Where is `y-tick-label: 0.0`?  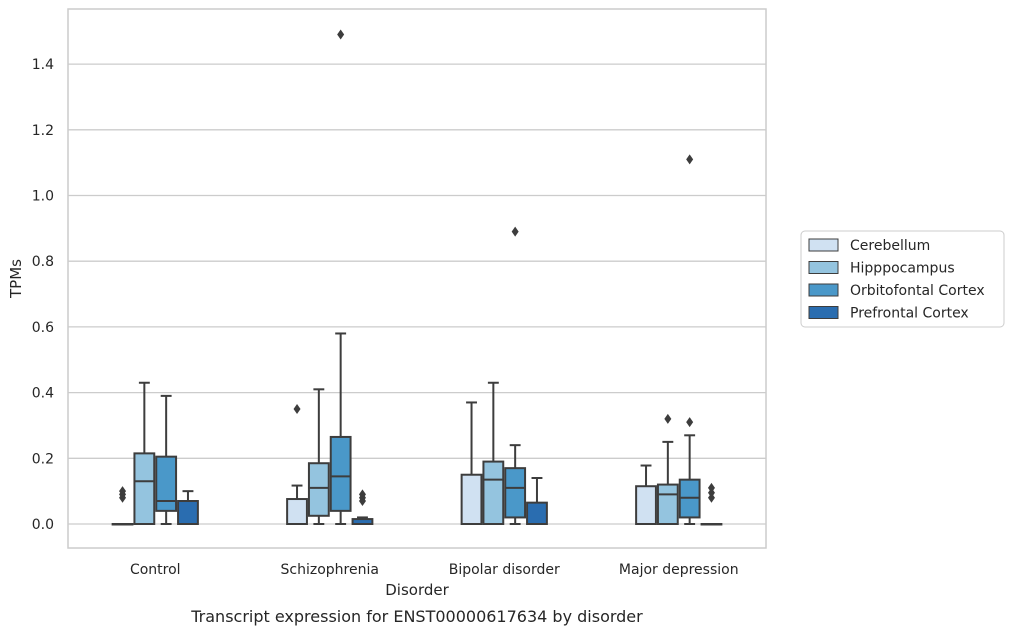
y-tick-label: 0.0 is located at coordinates (43, 525).